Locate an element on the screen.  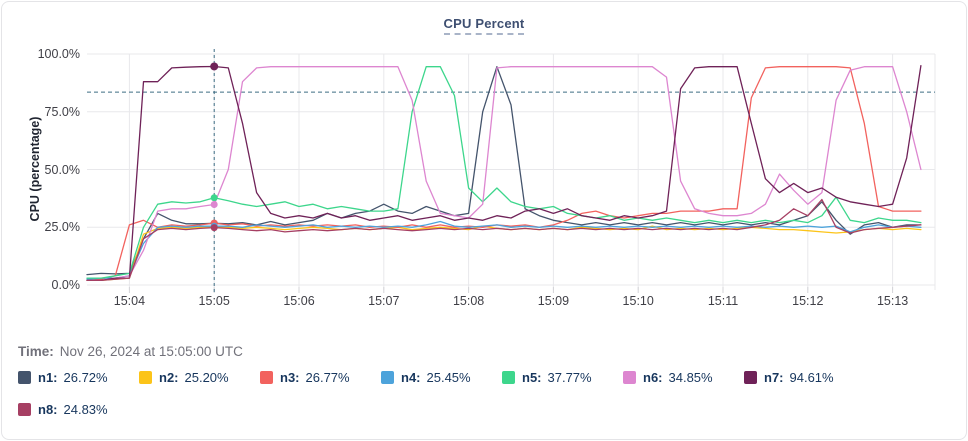
legend-item-n5: n5: 37.77% is located at coordinates (562, 377).